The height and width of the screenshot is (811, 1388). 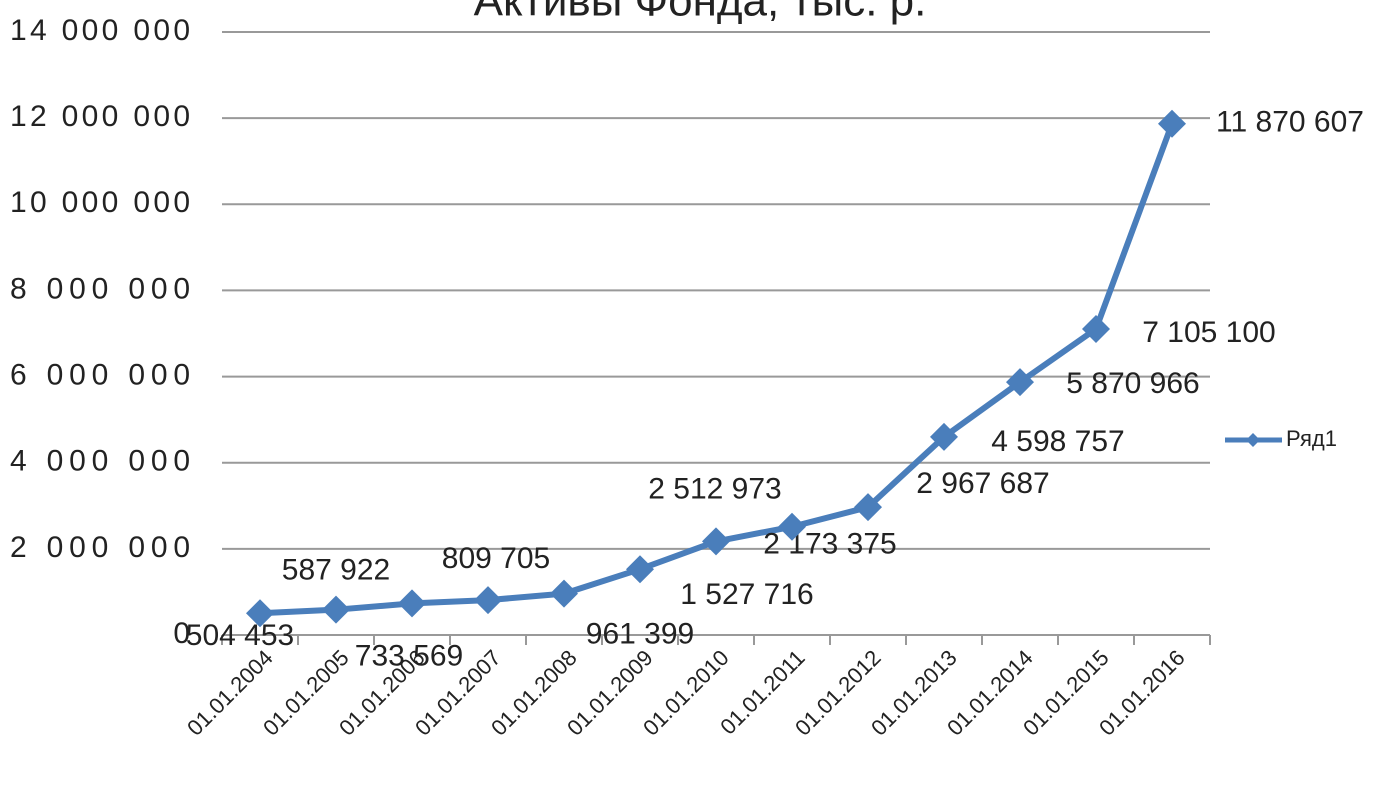 I want to click on data-label: 809 705, so click(x=496, y=558).